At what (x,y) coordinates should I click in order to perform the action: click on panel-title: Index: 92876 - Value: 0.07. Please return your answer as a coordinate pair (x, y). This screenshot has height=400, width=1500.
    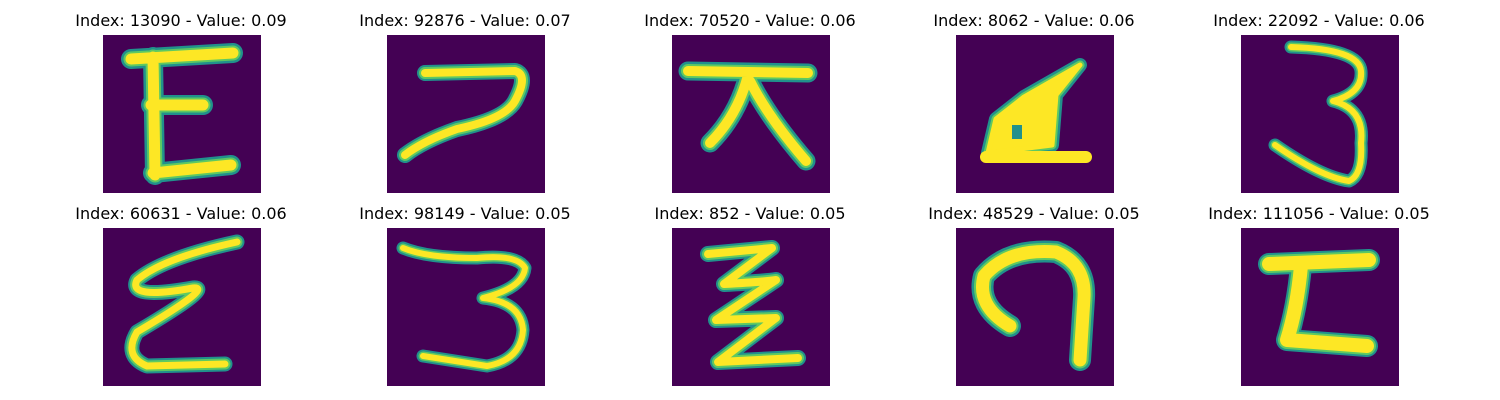
    Looking at the image, I should click on (465, 20).